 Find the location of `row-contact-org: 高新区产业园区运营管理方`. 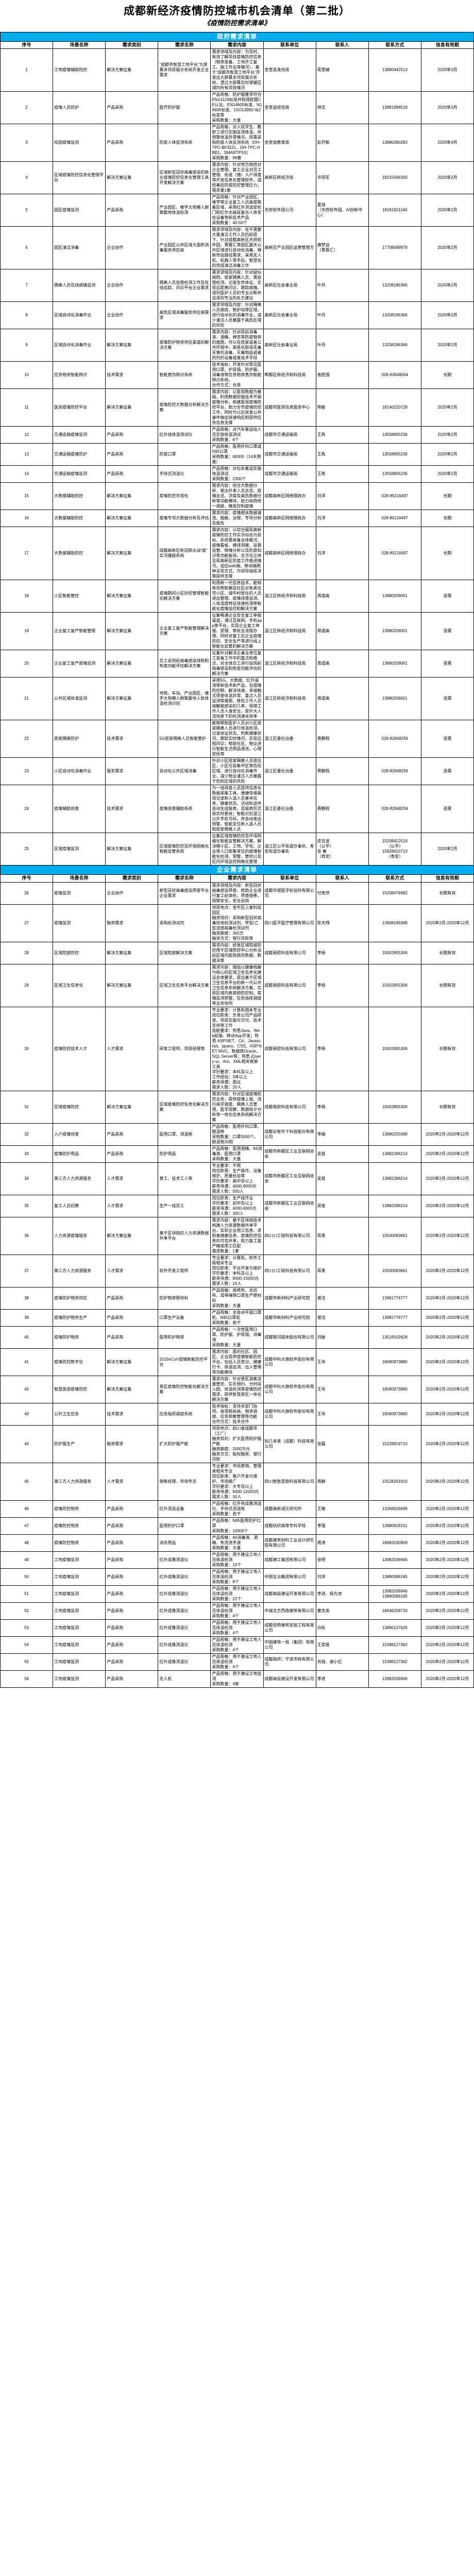

row-contact-org: 高新区产业园区运营管理方 is located at coordinates (290, 248).